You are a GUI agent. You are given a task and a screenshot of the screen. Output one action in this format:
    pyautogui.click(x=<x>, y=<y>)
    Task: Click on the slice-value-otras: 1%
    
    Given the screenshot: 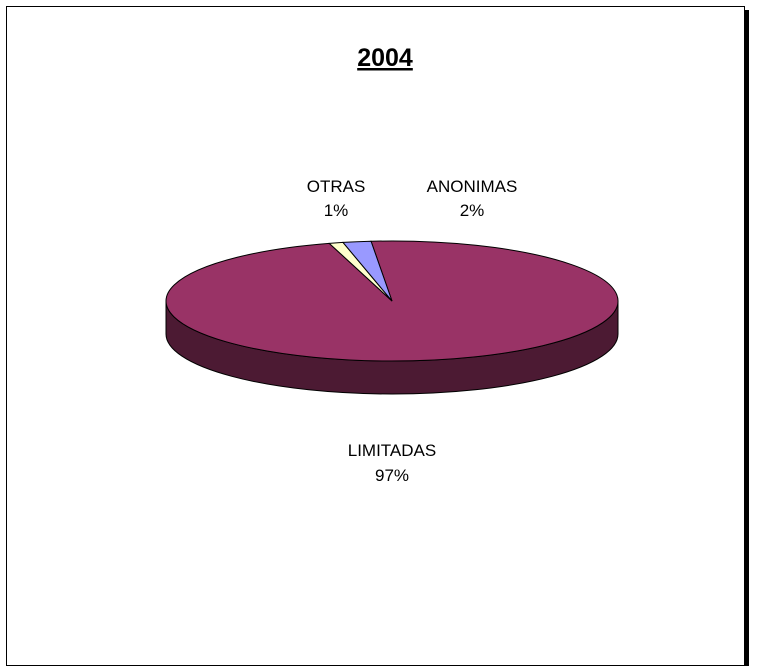 What is the action you would take?
    pyautogui.click(x=336, y=210)
    